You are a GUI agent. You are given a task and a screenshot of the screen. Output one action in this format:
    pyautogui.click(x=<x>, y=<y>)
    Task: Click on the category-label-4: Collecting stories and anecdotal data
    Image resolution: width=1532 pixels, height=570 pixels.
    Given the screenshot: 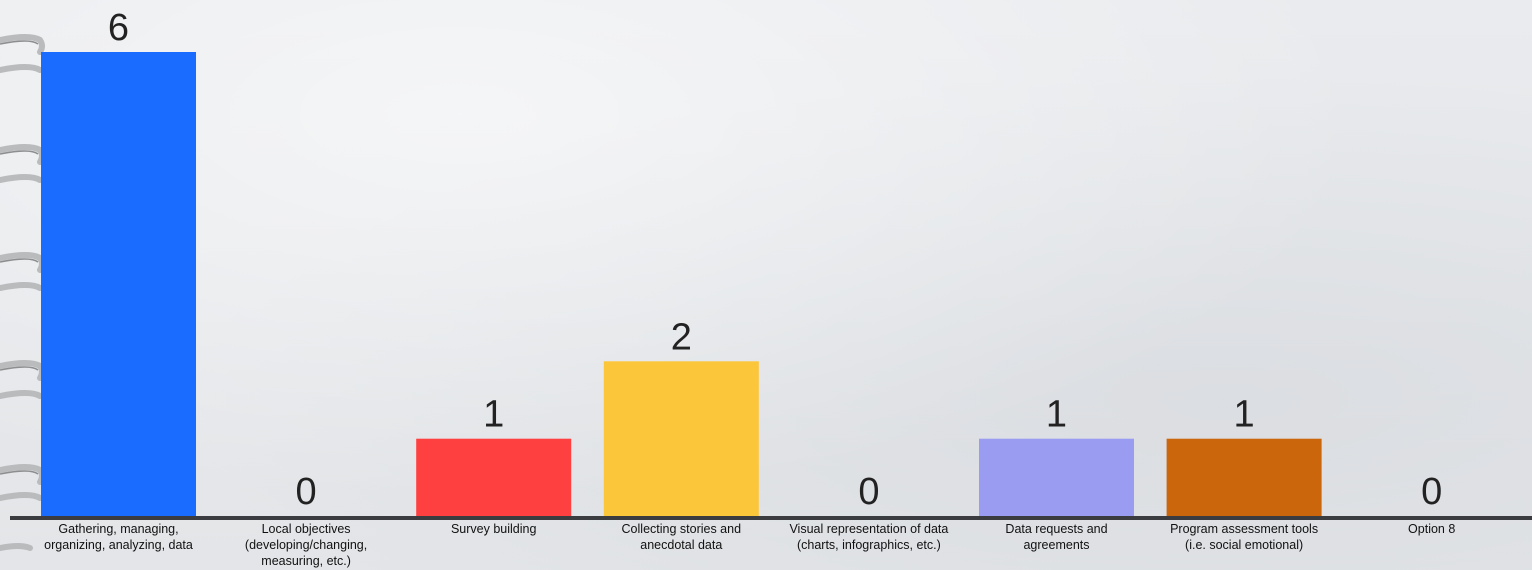 What is the action you would take?
    pyautogui.click(x=681, y=537)
    